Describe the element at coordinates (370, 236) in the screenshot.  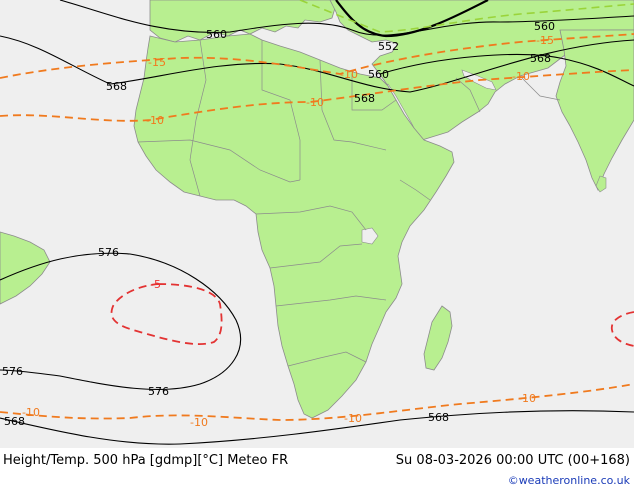
I see `lake-victoria` at that location.